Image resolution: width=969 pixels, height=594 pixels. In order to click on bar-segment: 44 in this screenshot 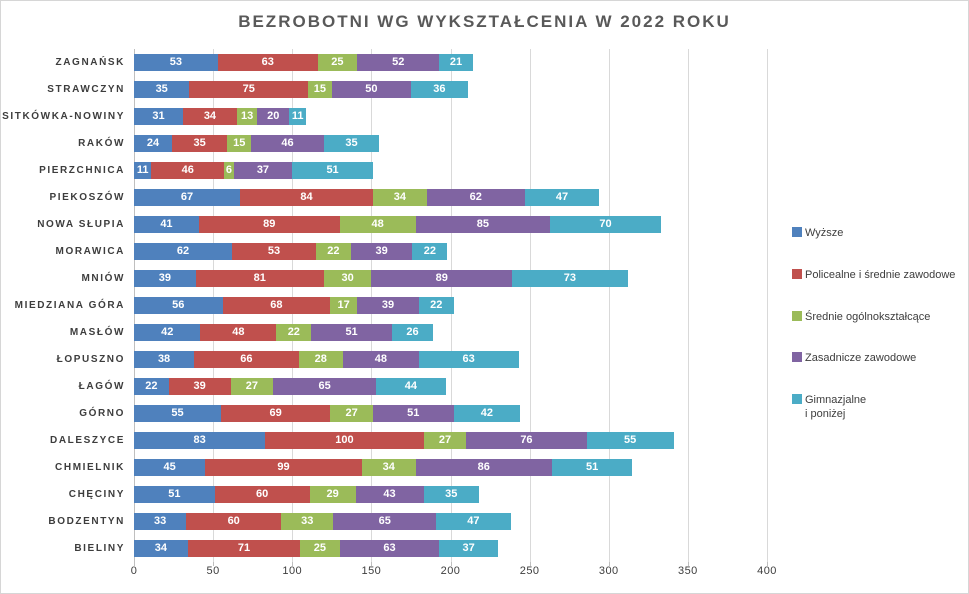, I will do `click(411, 386)`.